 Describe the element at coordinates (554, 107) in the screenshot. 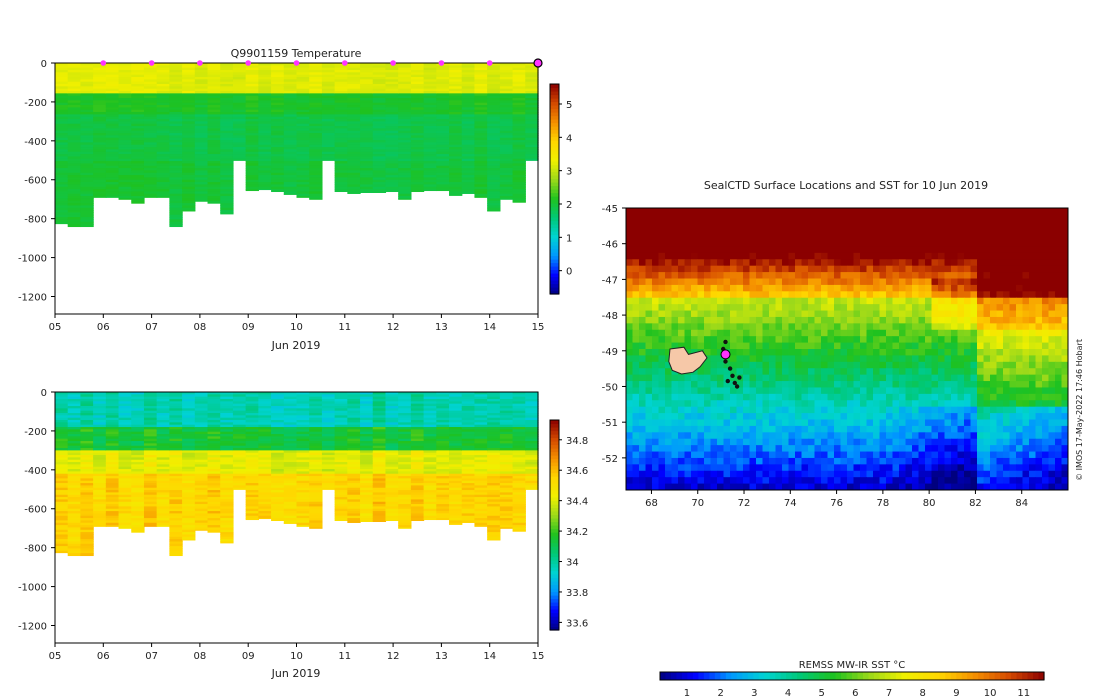

I see `colorbar-segment` at that location.